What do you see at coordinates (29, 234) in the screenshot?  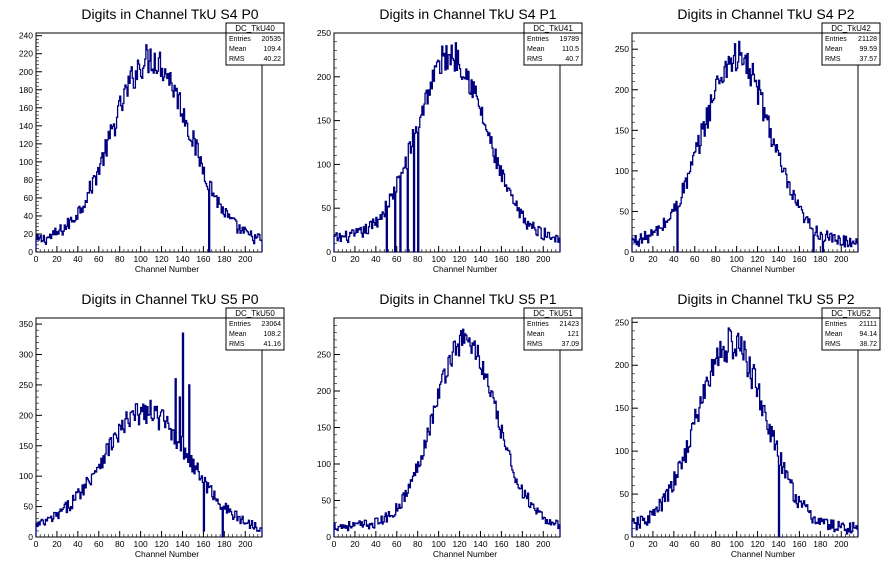 I see `y-tick-label: 20` at bounding box center [29, 234].